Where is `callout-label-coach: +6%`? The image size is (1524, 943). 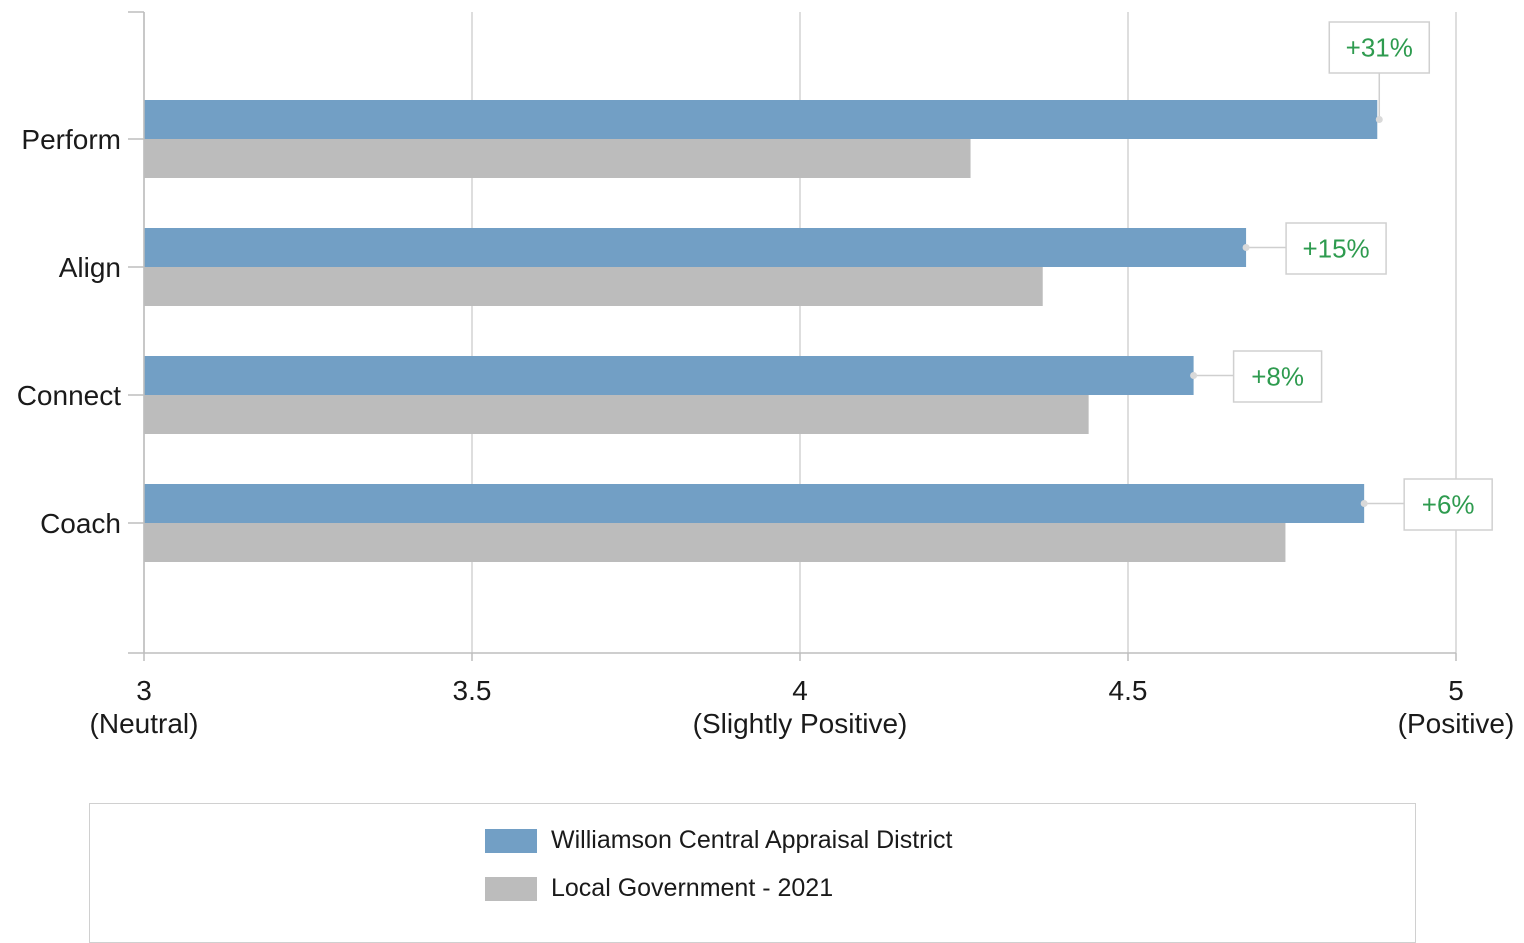
callout-label-coach: +6% is located at coordinates (1448, 505).